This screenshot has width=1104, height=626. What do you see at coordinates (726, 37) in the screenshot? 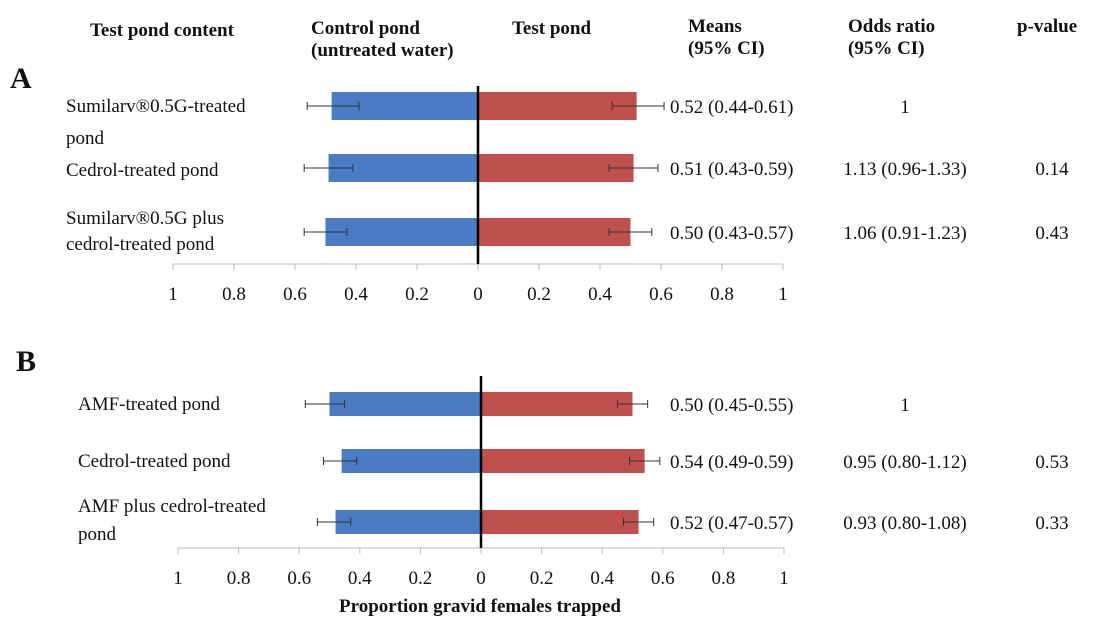
I see `header-means: Means (95% CI)` at bounding box center [726, 37].